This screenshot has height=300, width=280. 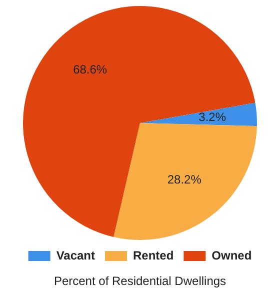 What do you see at coordinates (90, 69) in the screenshot?
I see `data-label: 68.6%` at bounding box center [90, 69].